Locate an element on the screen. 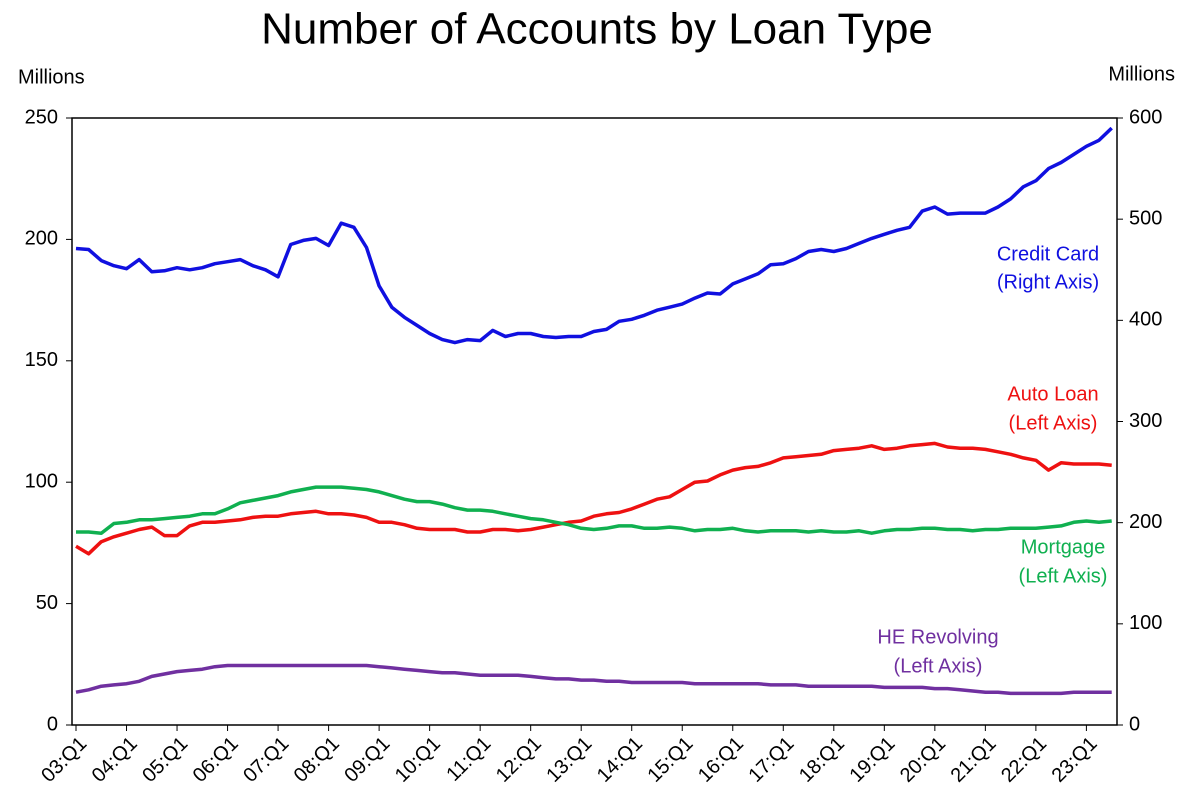  y2-tick-label: 400 is located at coordinates (1145, 320).